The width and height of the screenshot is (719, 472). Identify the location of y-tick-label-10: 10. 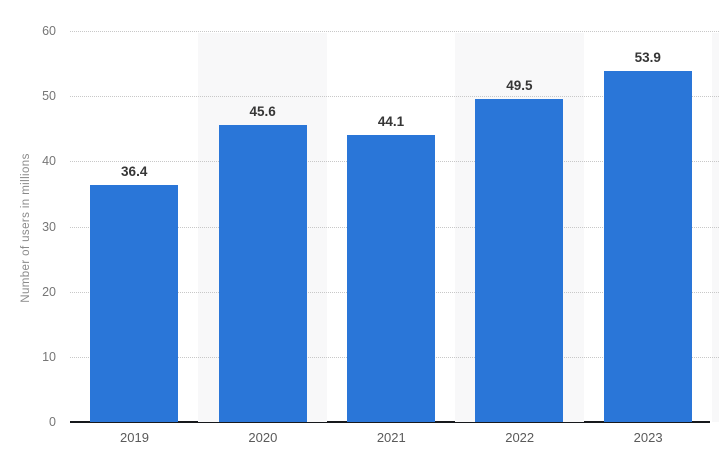
(49, 356).